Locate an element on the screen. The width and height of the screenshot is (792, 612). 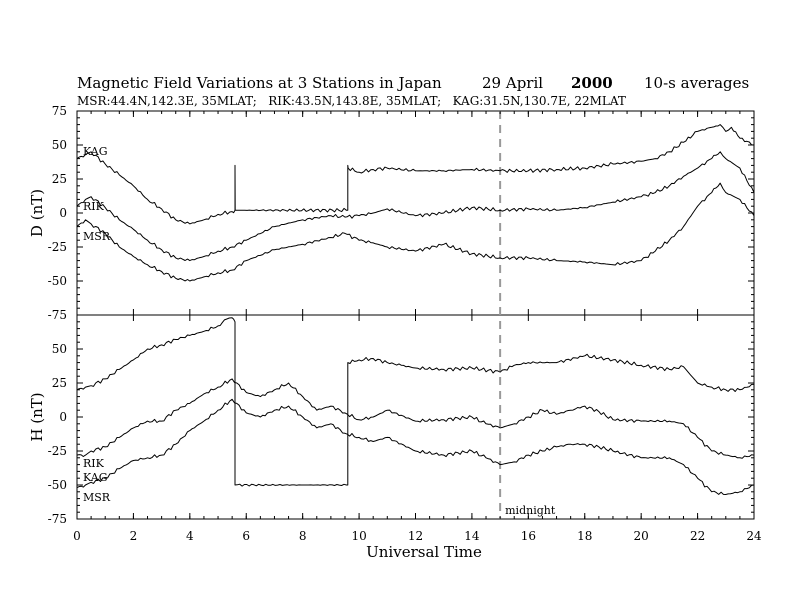
trace-rik is located at coordinates (415, 418).